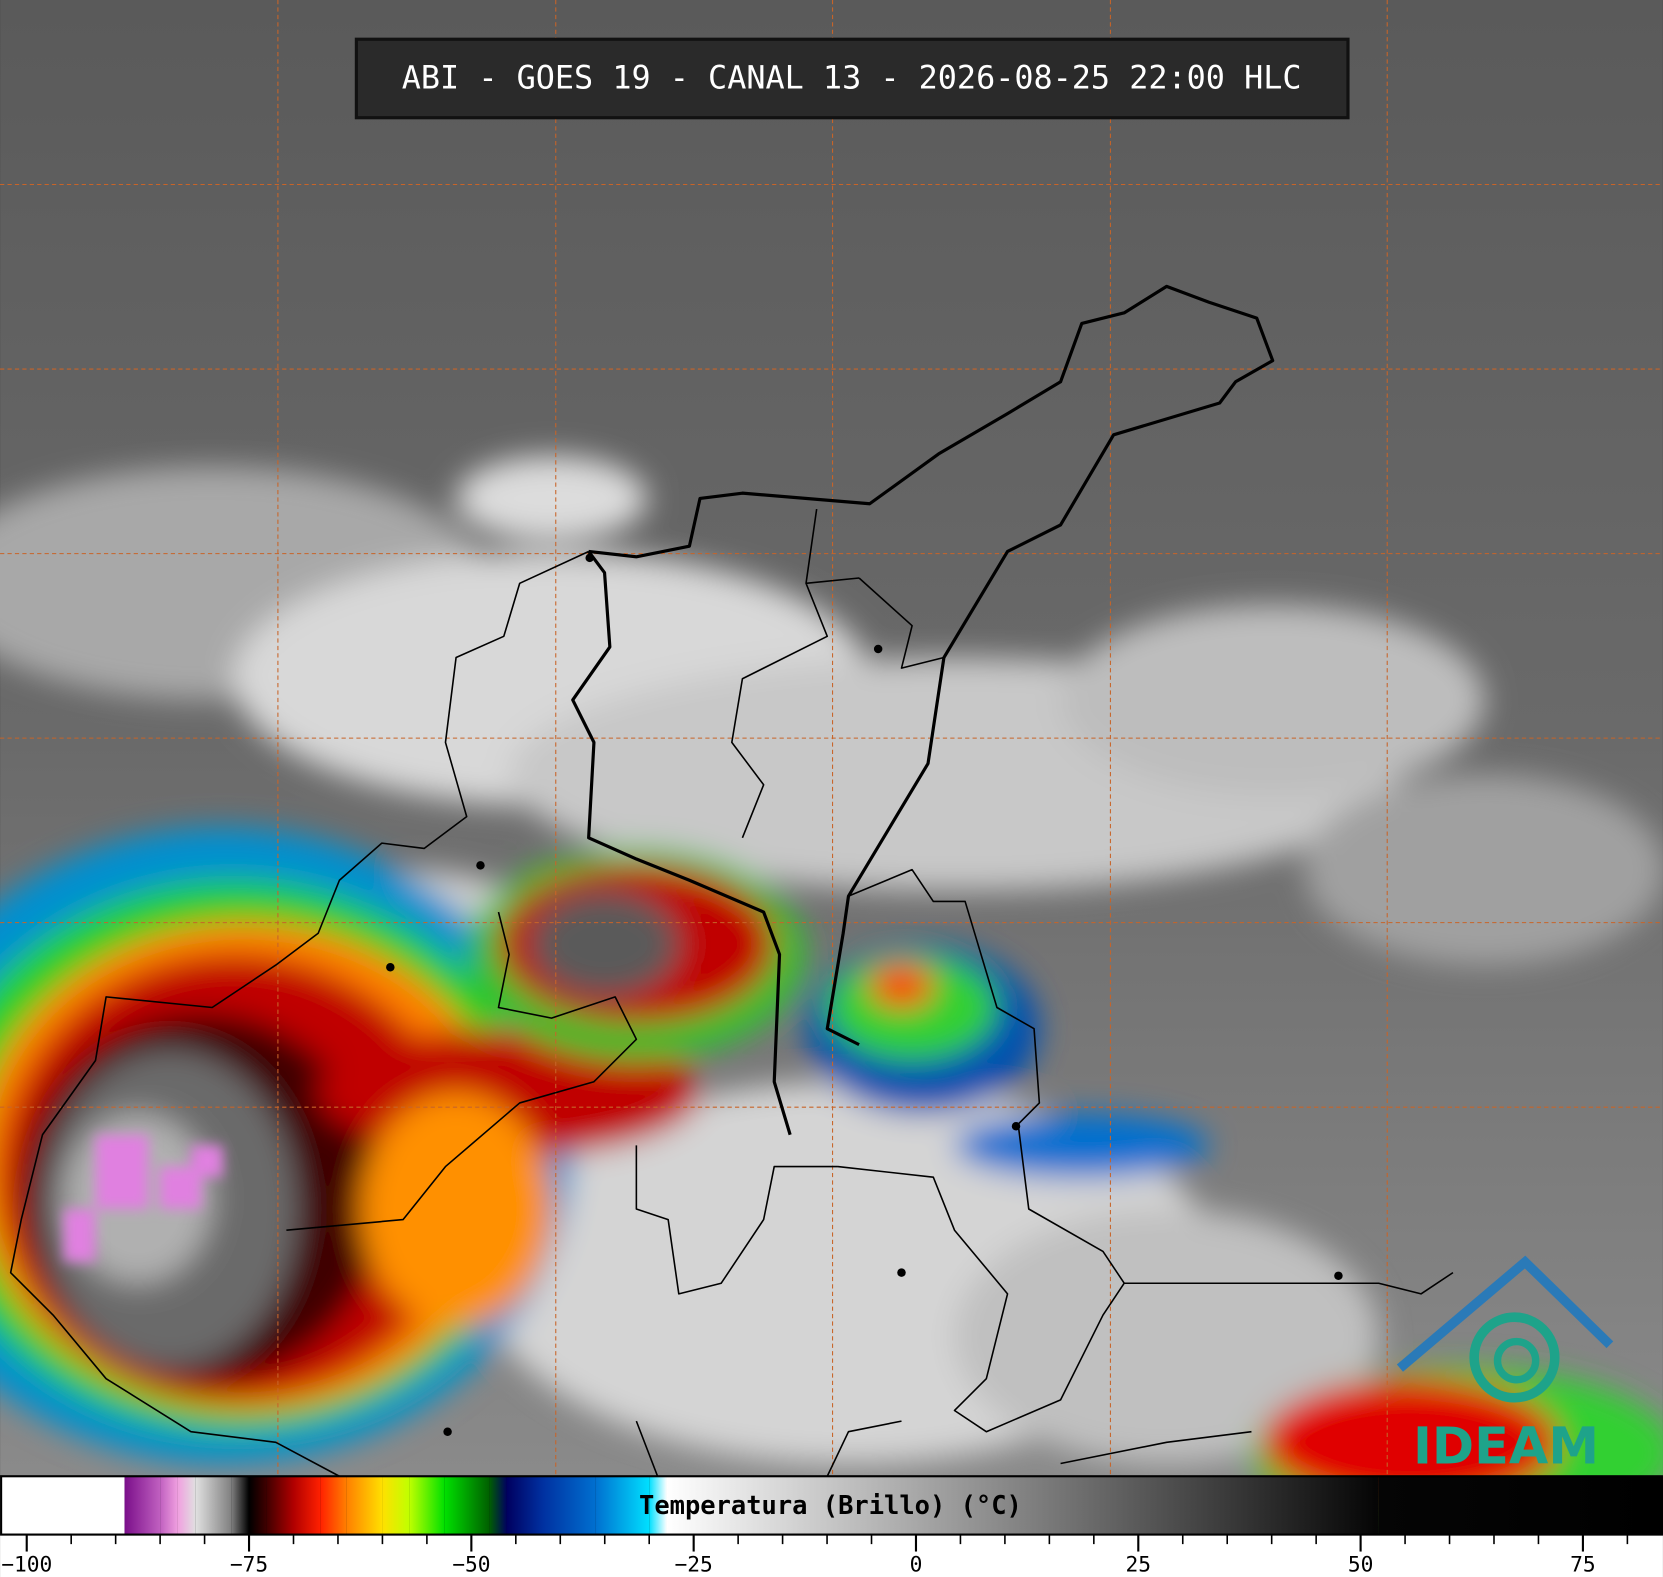 The image size is (1663, 1577). I want to click on title-box, so click(852, 78).